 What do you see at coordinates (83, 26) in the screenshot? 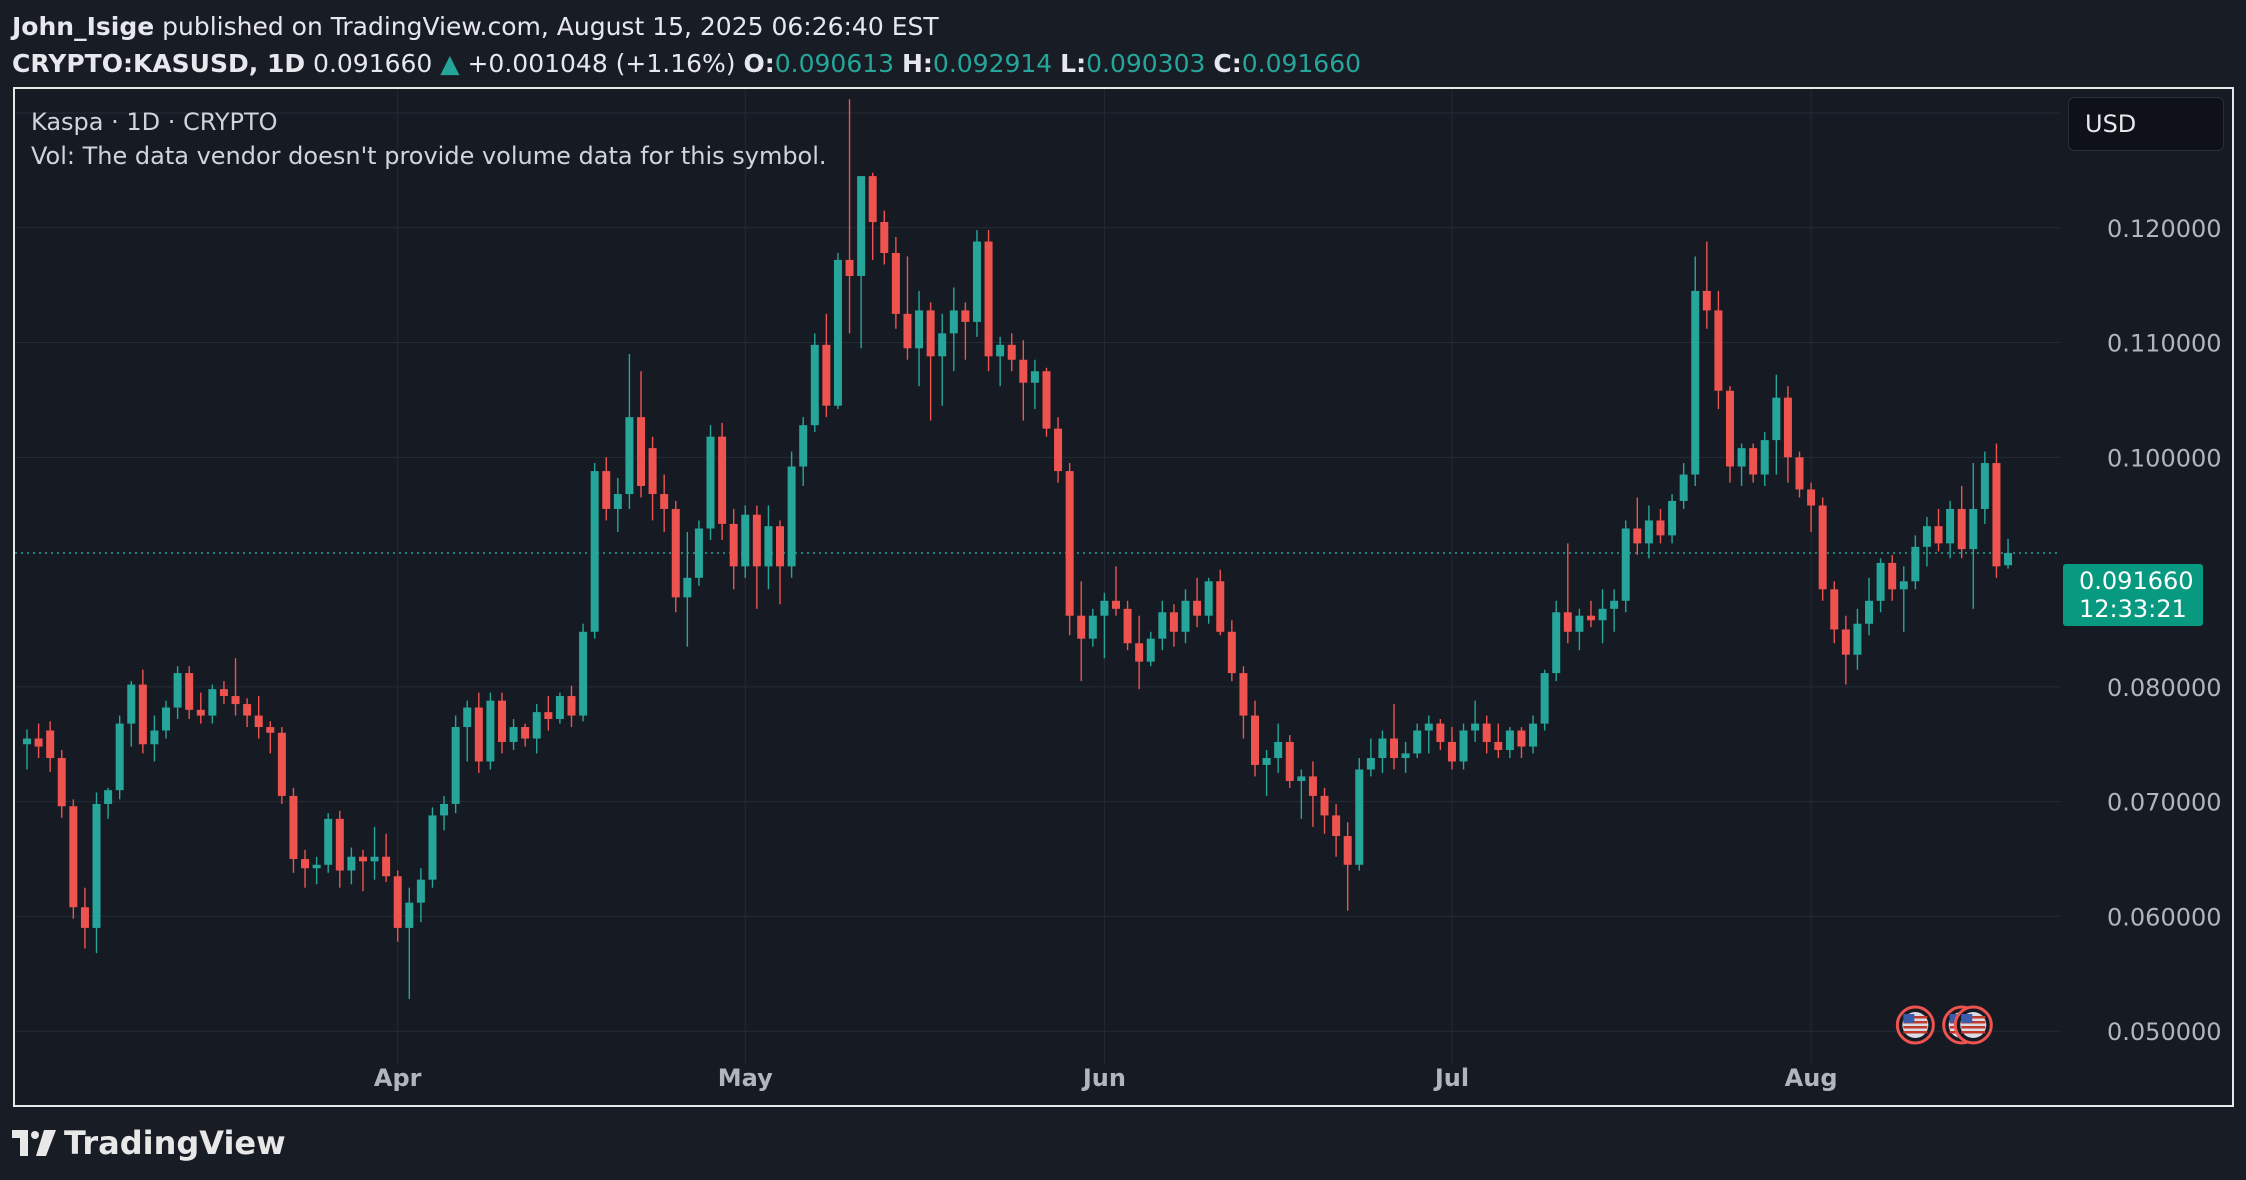
I see `author-name: John_Isige` at bounding box center [83, 26].